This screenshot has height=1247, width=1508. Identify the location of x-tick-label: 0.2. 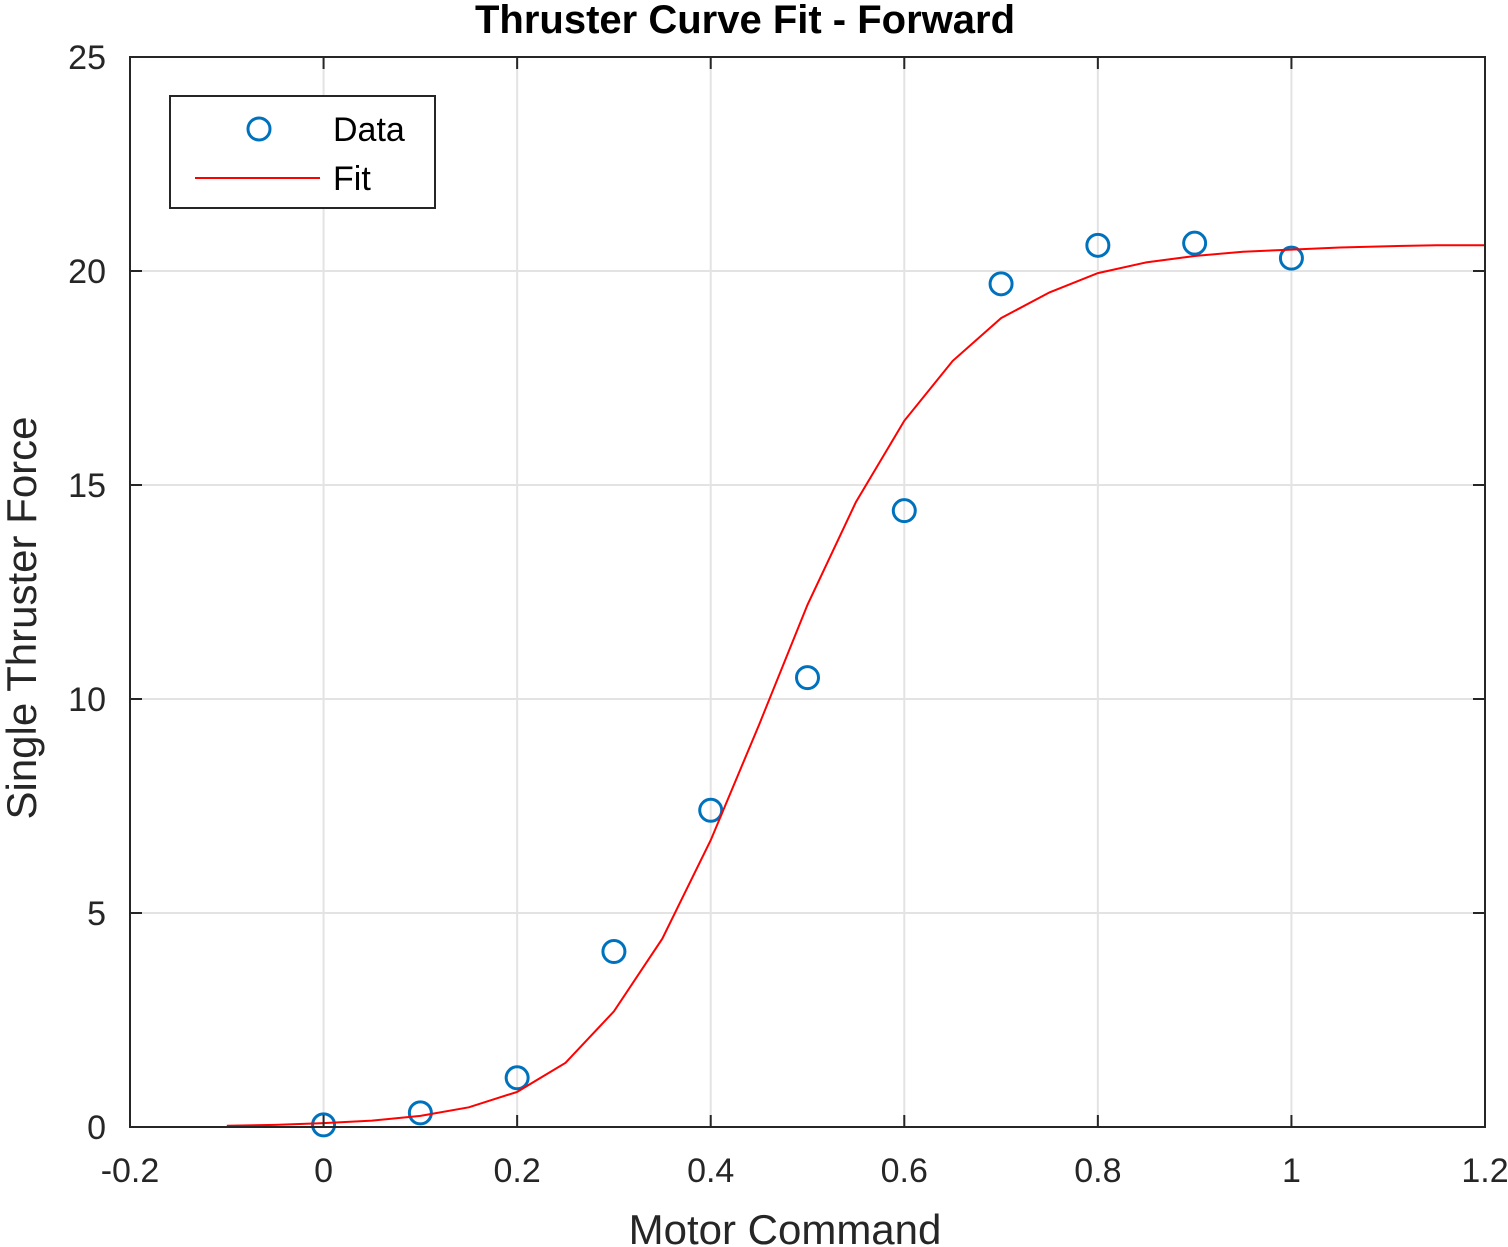
(517, 1171).